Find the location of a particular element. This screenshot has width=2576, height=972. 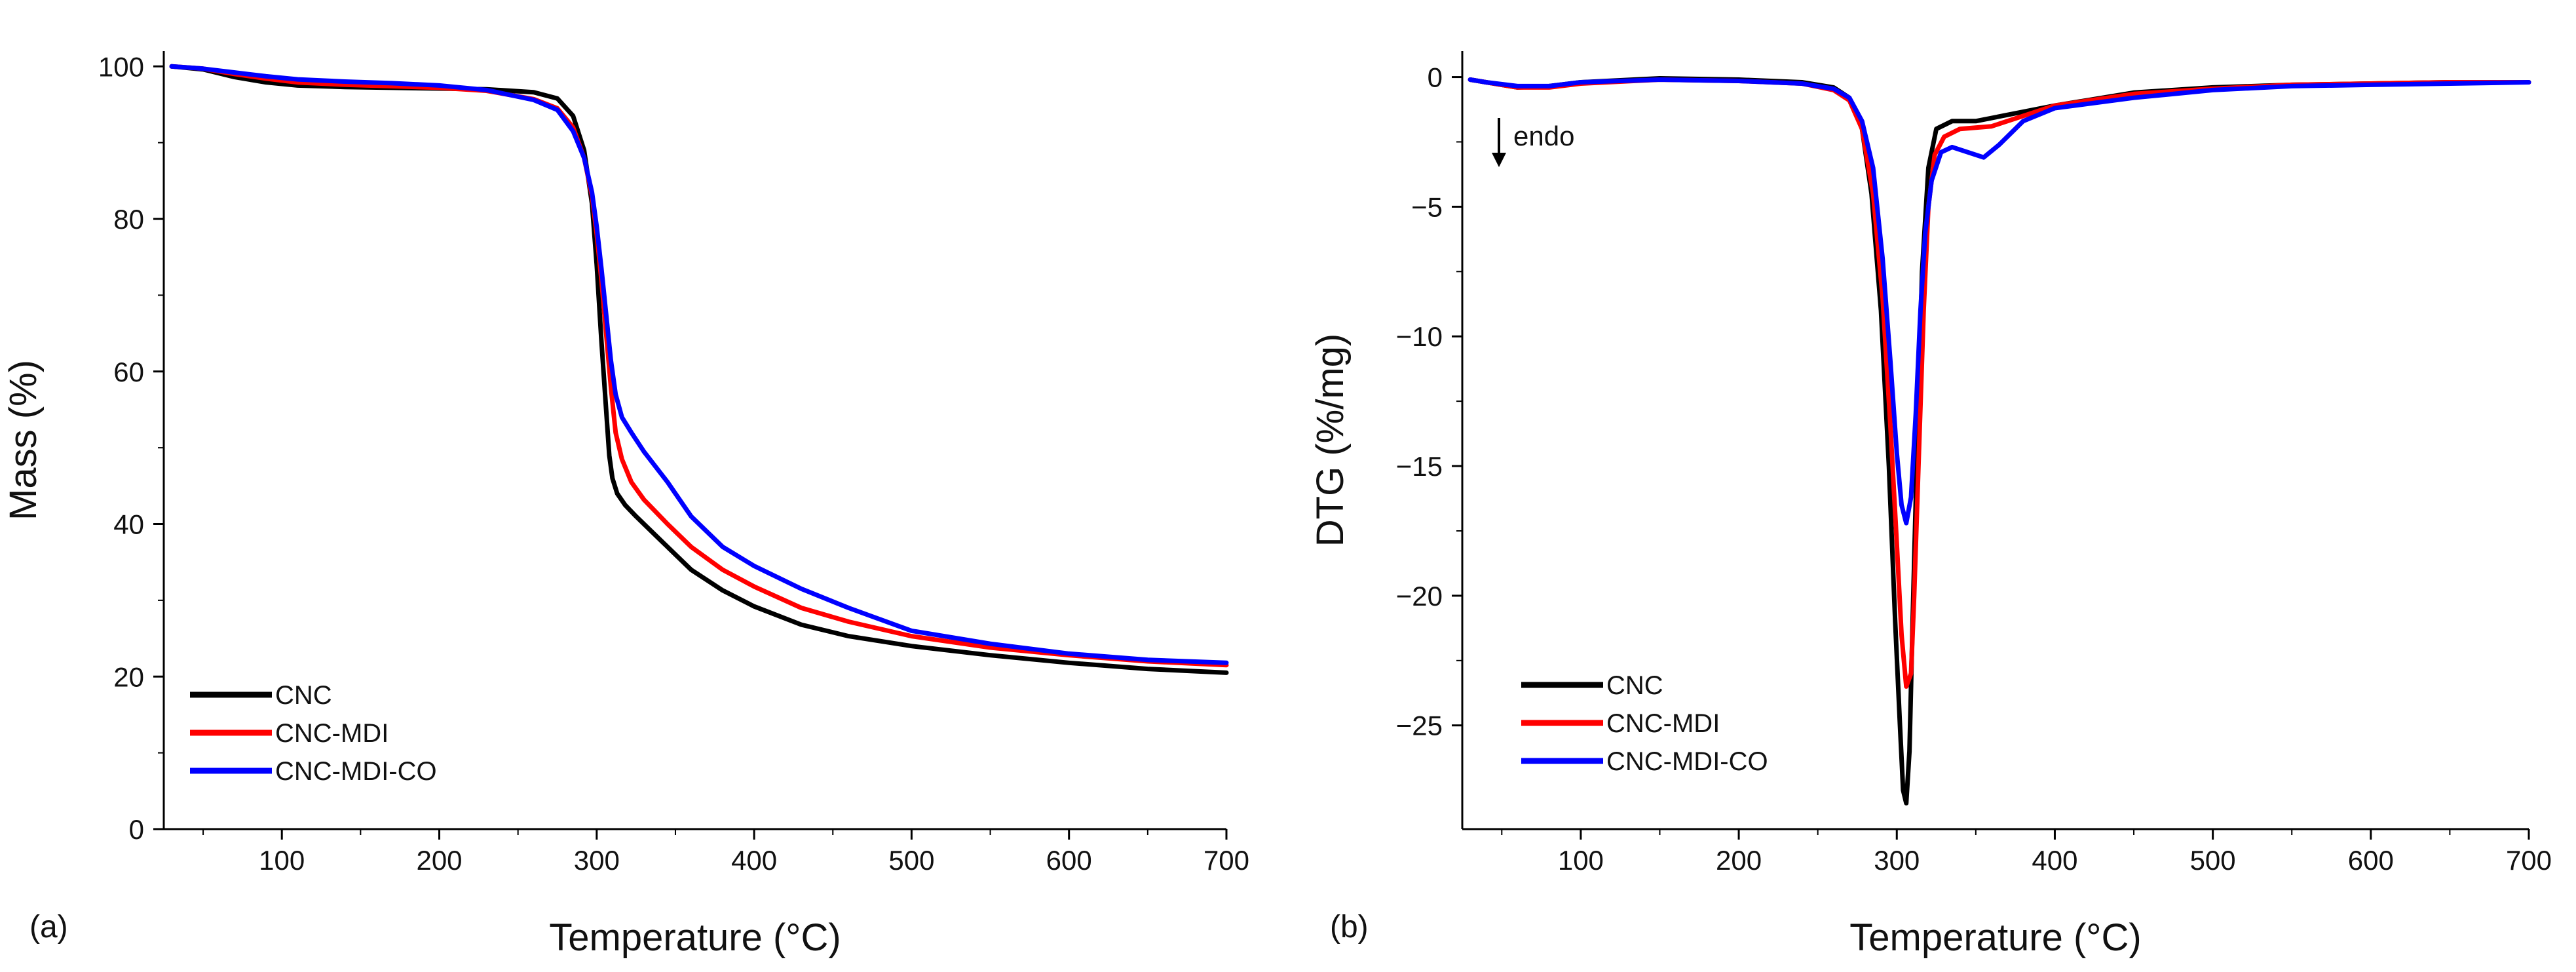

b-y-tick-label: 0 is located at coordinates (1435, 77).